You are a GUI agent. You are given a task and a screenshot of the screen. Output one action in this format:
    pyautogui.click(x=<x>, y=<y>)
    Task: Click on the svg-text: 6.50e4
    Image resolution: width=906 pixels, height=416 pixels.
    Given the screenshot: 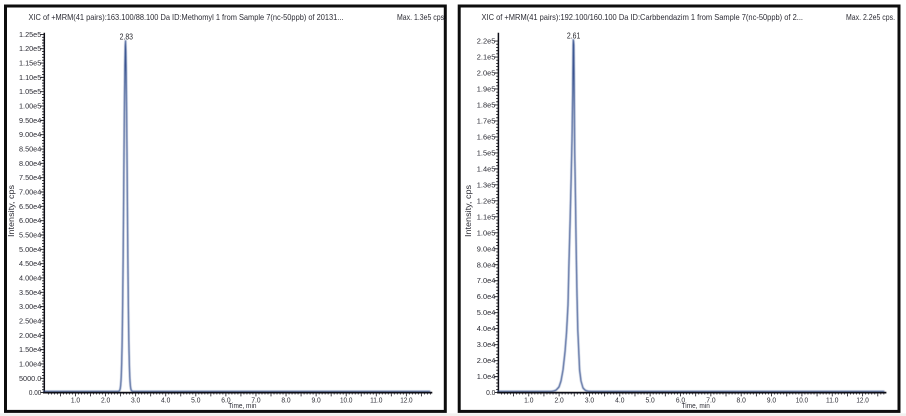 What is the action you would take?
    pyautogui.click(x=30, y=207)
    